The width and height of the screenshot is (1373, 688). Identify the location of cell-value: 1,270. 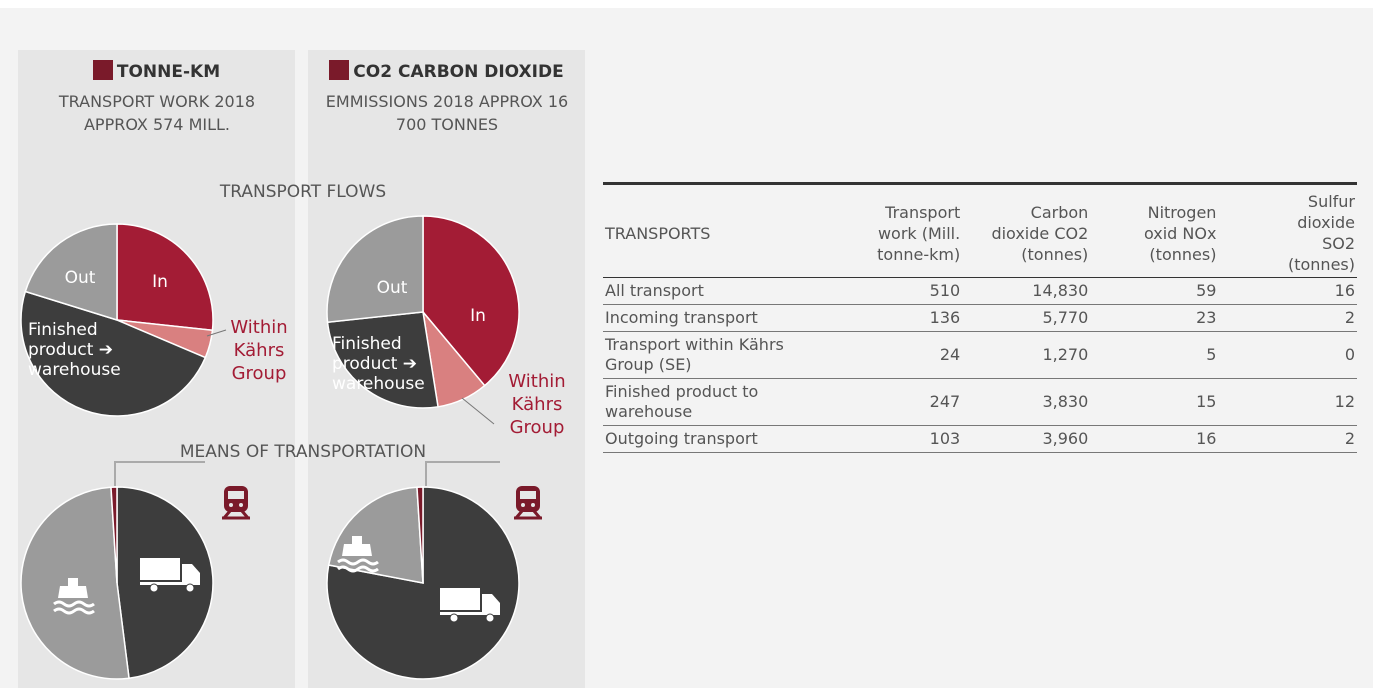
(1065, 354).